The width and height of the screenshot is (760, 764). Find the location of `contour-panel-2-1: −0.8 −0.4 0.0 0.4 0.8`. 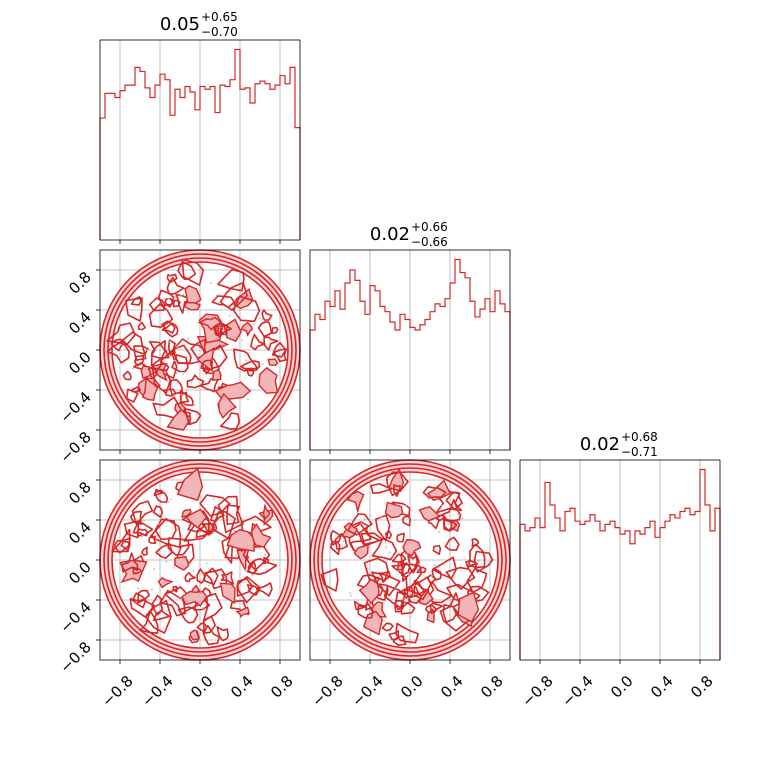

contour-panel-2-1: −0.8 −0.4 0.0 0.4 0.8 is located at coordinates (409, 585).